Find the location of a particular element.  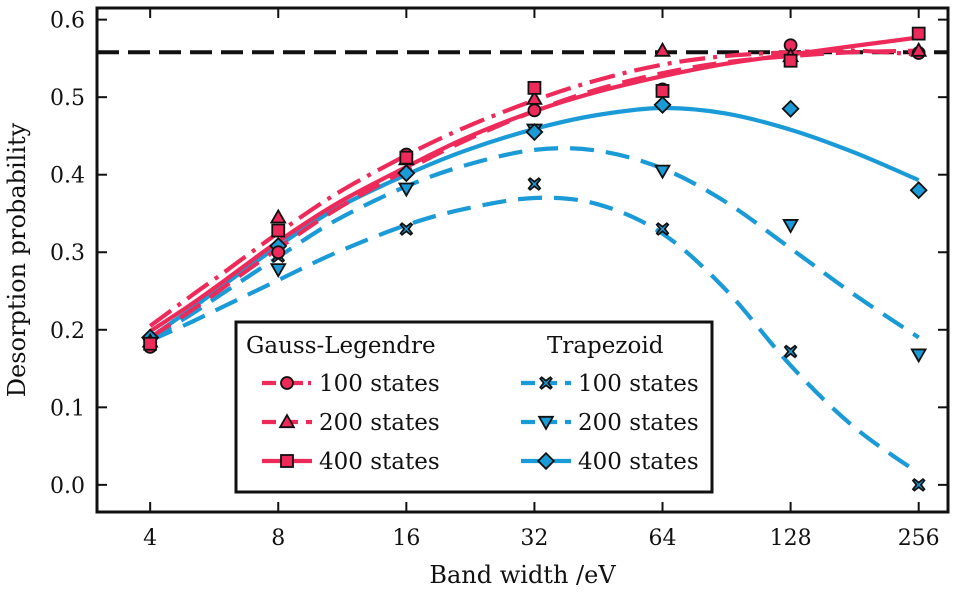

legend-header-trapezoid: Trapezoid is located at coordinates (605, 346).